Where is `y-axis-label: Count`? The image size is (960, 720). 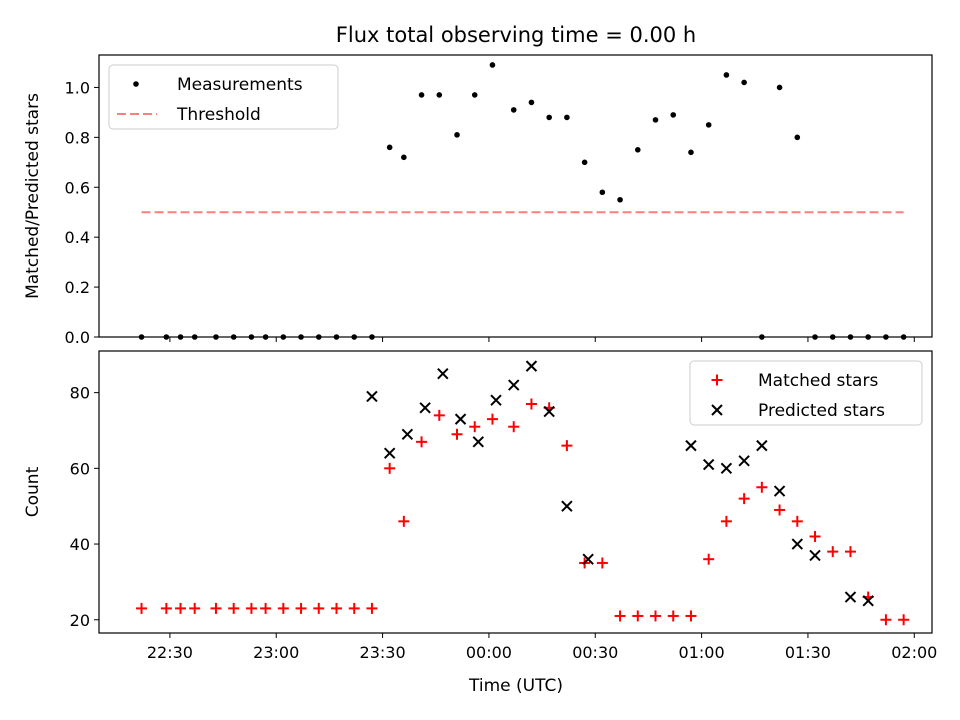
y-axis-label: Count is located at coordinates (33, 491).